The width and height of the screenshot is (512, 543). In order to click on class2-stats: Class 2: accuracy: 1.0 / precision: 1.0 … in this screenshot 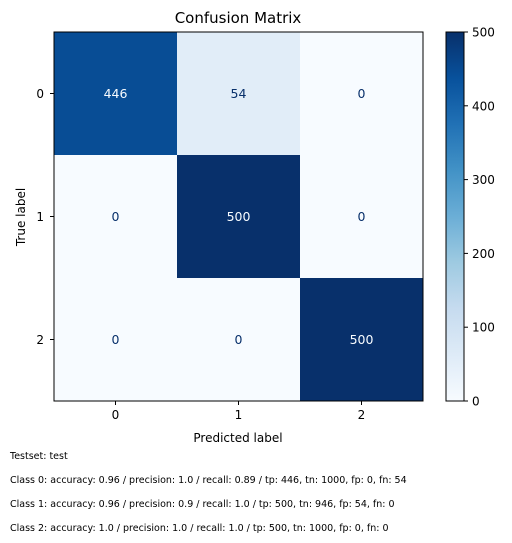, I will do `click(199, 528)`.